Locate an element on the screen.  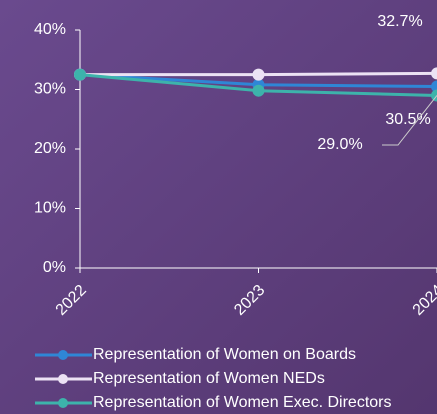
y-tick-label: 0% is located at coordinates (54, 267).